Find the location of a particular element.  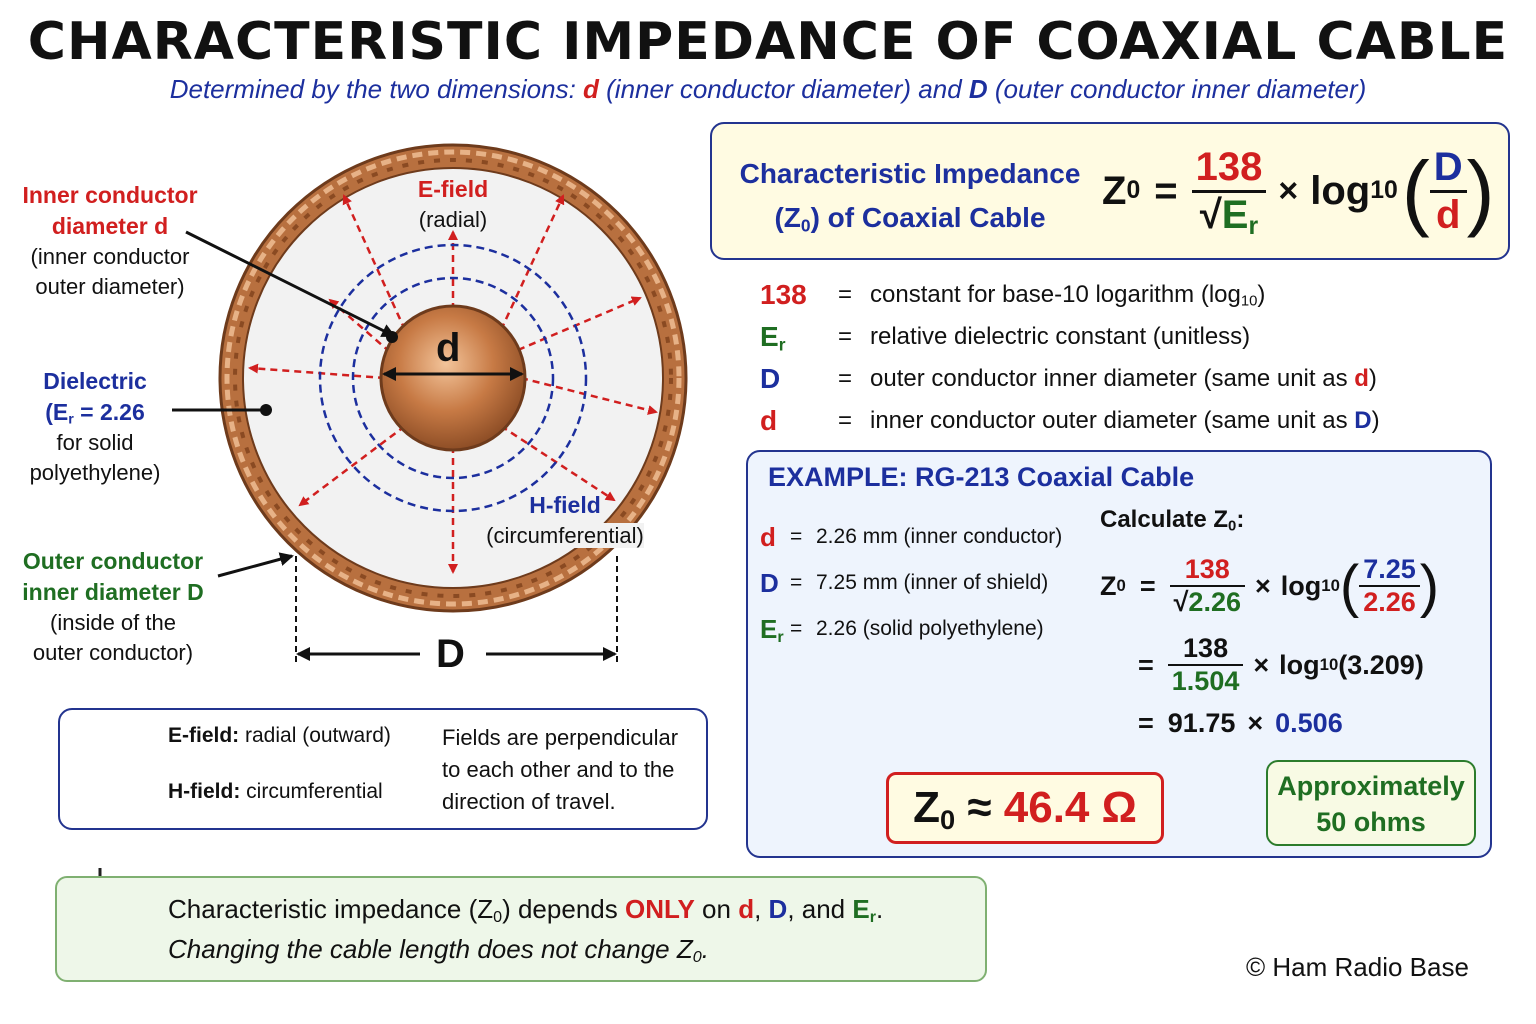

example-title: EXAMPLE: RG-213 Coaxial Cable is located at coordinates (981, 477).